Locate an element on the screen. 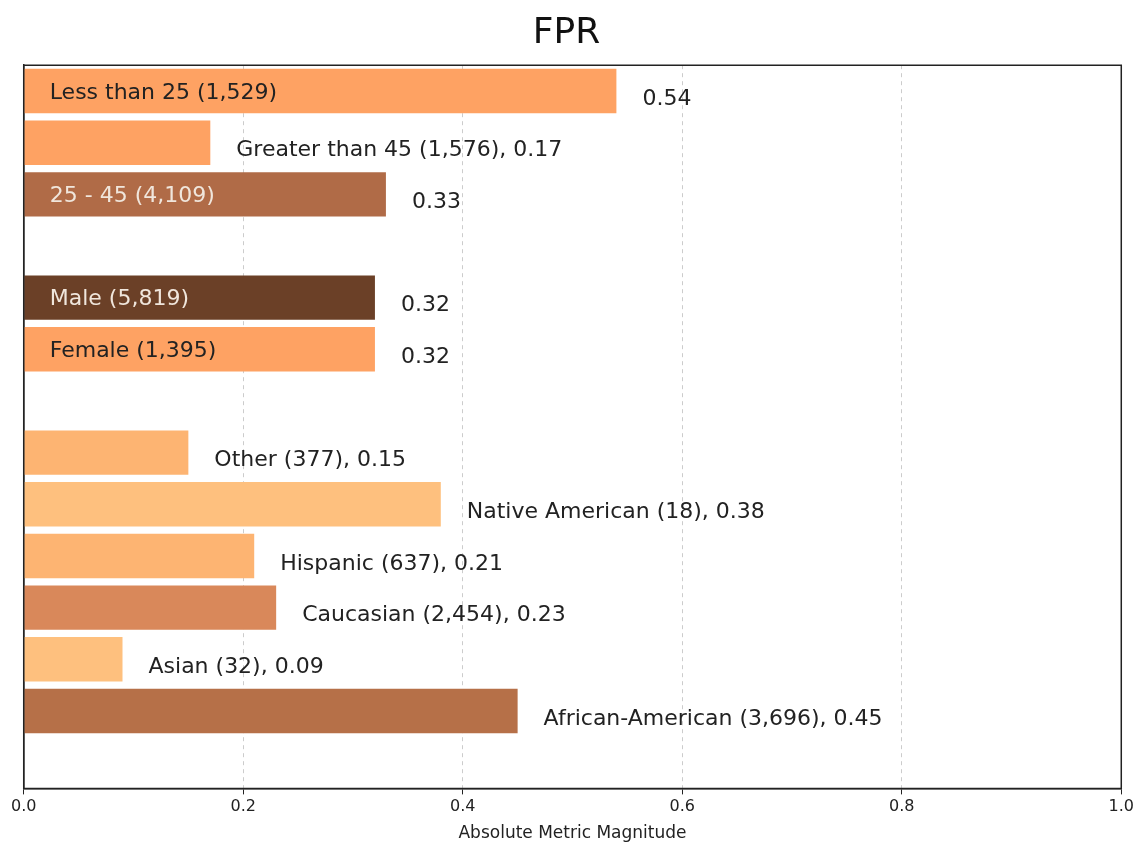 Image resolution: width=1145 pixels, height=855 pixels. x-tick-label: 0.0 is located at coordinates (24, 806).